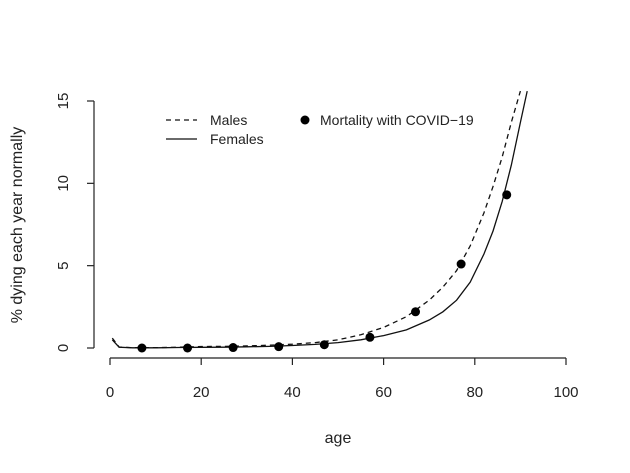  I want to click on y-tick-label: 10, so click(63, 183).